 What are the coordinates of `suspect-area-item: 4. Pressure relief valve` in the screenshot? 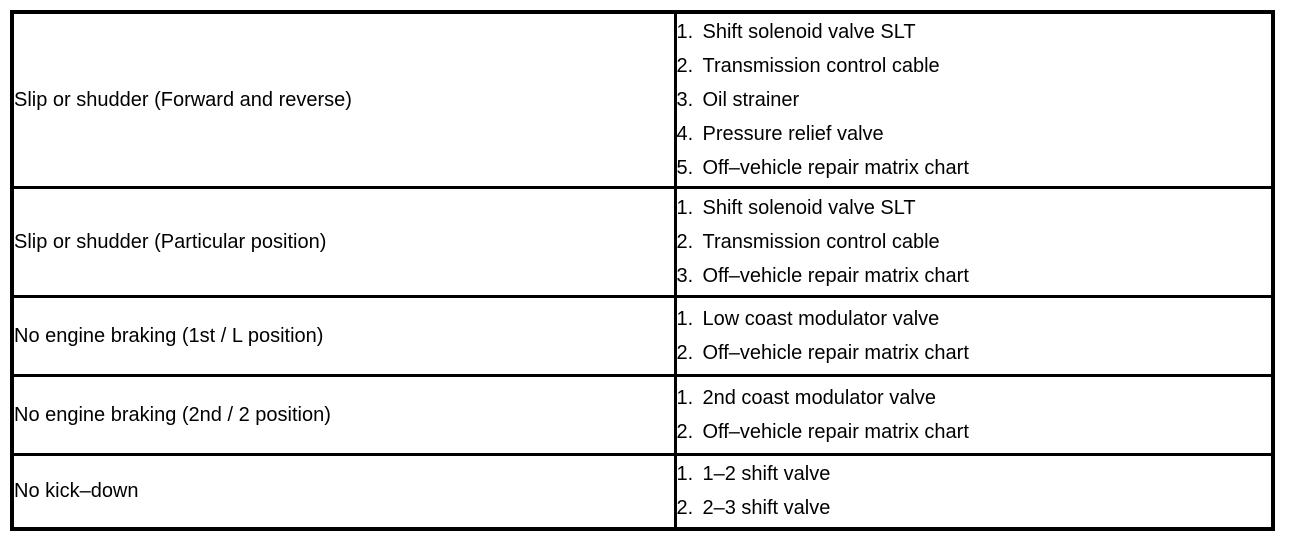 It's located at (974, 134).